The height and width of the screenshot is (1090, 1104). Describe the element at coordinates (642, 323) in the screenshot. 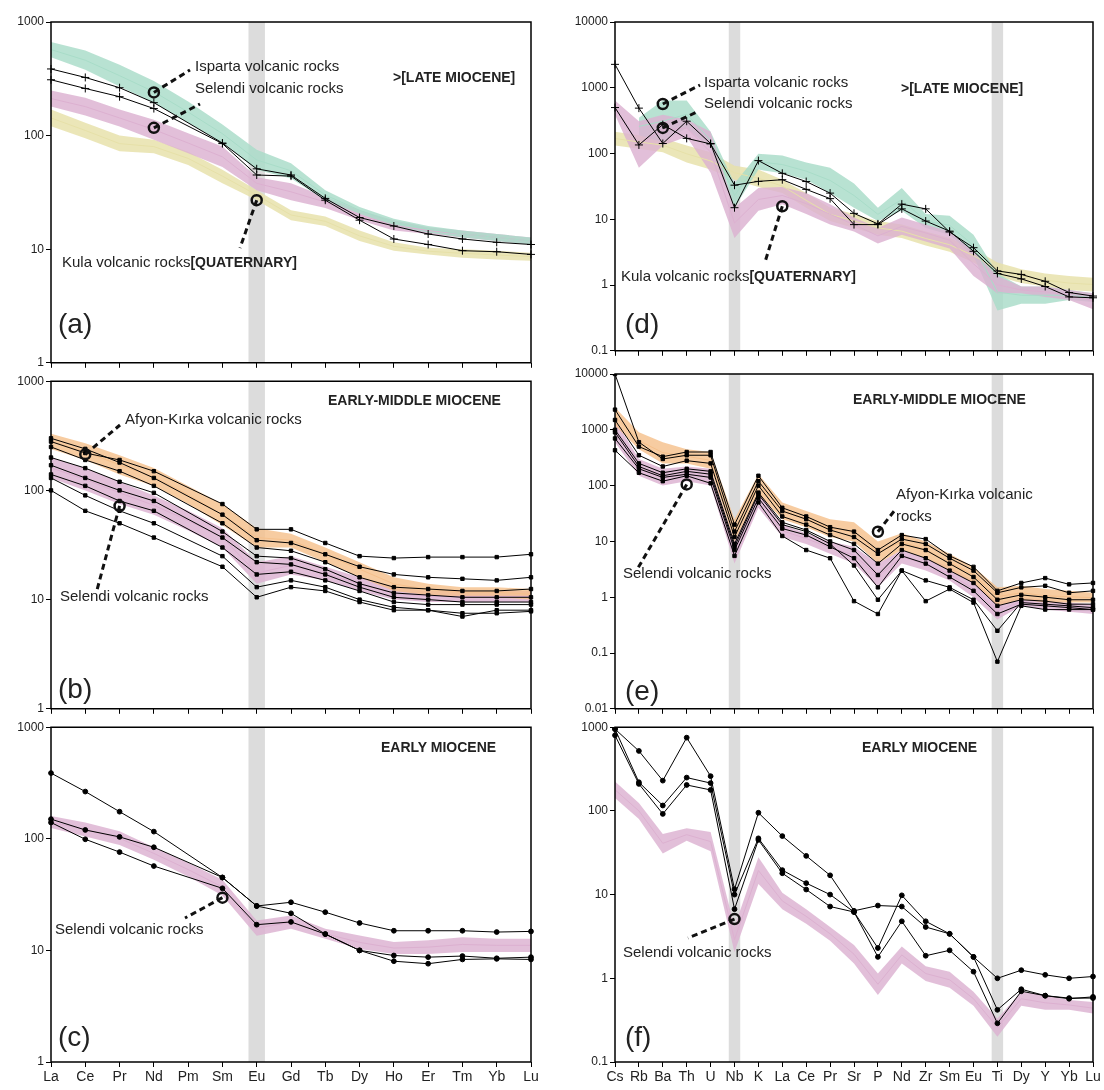

I see `annotation: (d)` at that location.